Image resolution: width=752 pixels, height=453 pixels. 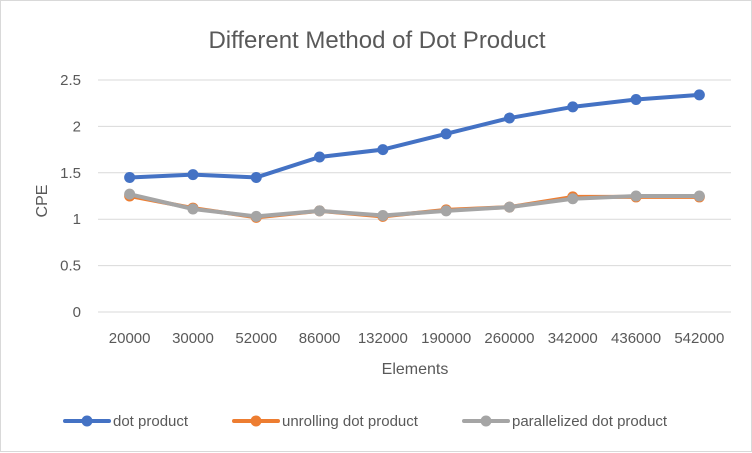 I want to click on legend-item: dot product, so click(x=126, y=421).